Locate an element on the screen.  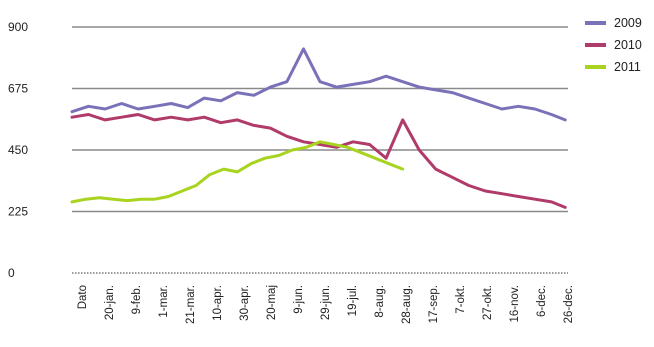
series-line-2011 is located at coordinates (237, 172).